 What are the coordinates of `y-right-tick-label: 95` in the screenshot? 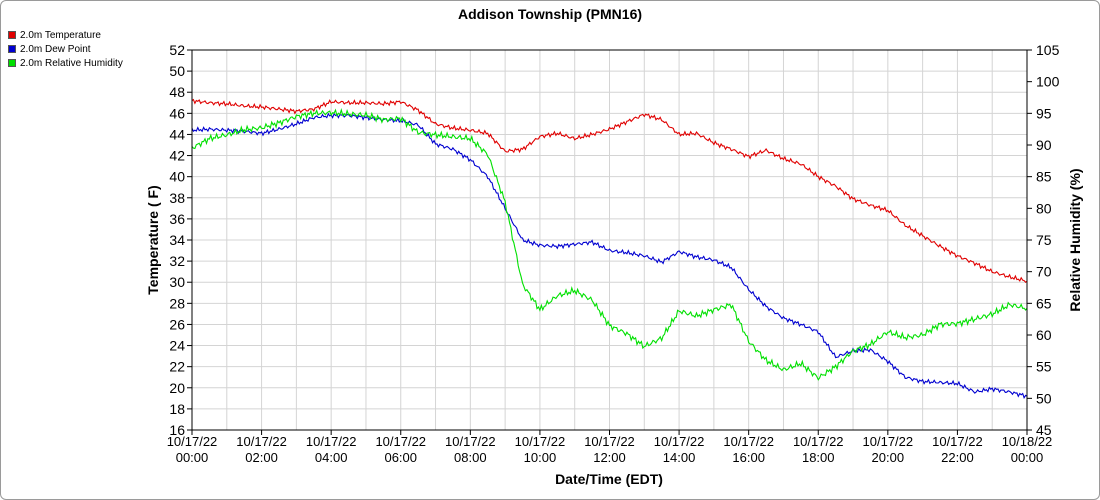 It's located at (1044, 113).